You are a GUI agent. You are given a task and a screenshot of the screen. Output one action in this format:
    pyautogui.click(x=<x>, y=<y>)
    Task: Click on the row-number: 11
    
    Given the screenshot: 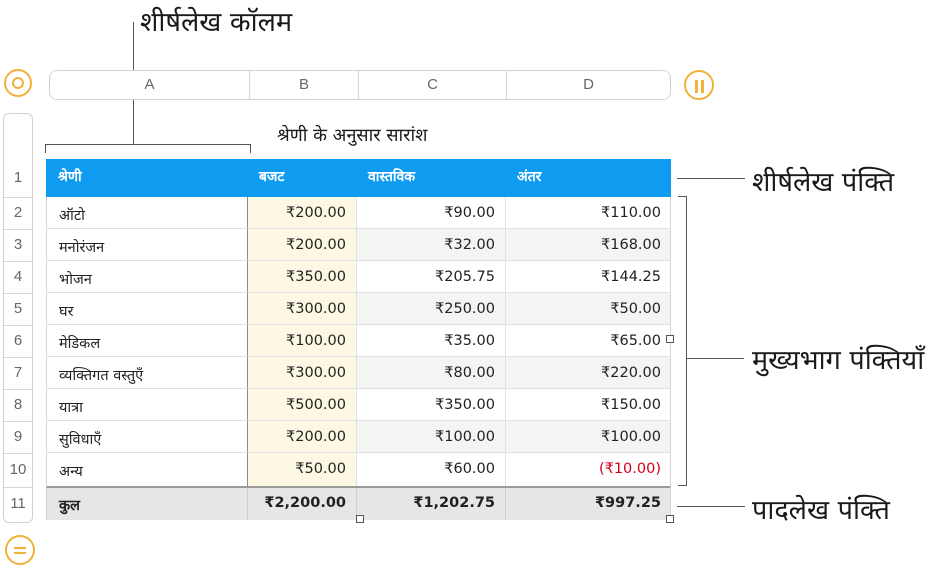 What is the action you would take?
    pyautogui.click(x=18, y=503)
    